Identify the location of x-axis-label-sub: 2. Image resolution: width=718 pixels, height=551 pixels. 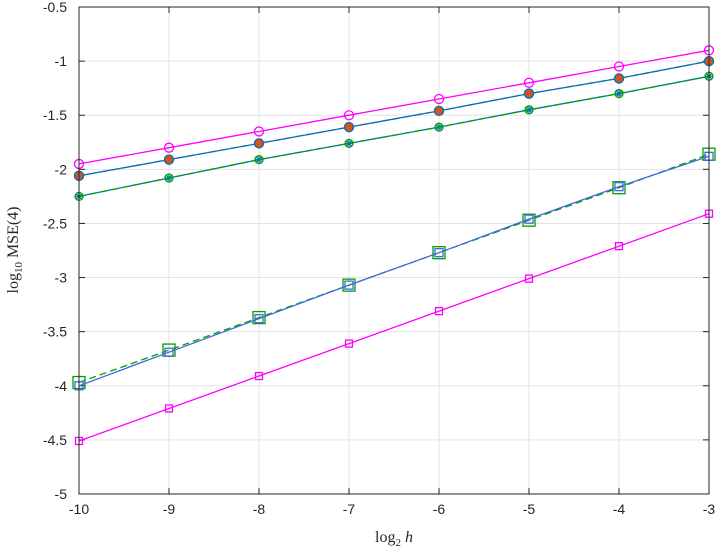
(398, 543).